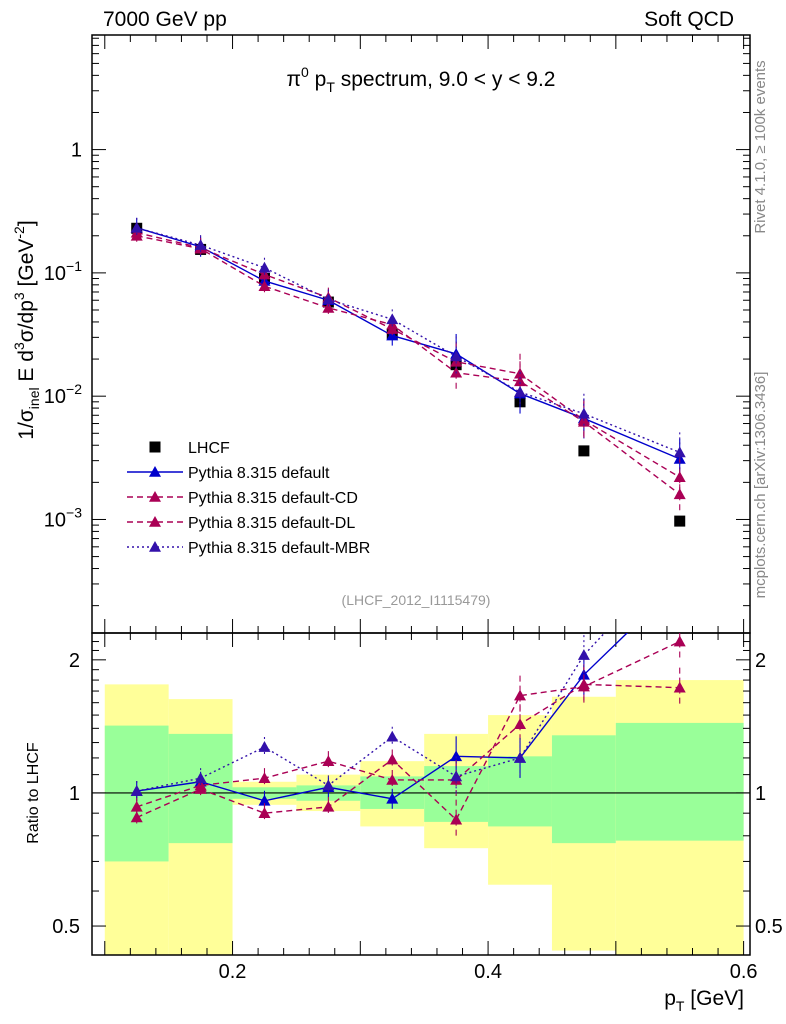 Image resolution: width=786 pixels, height=1024 pixels. What do you see at coordinates (63, 394) in the screenshot?
I see `main-y-tick-label: 10⁻²` at bounding box center [63, 394].